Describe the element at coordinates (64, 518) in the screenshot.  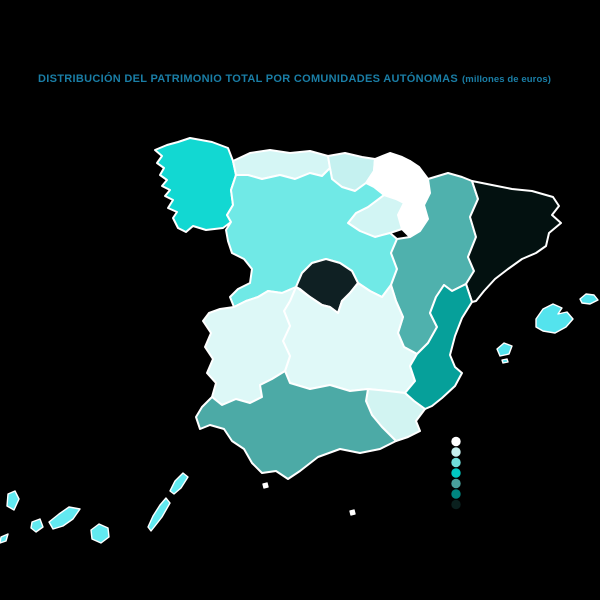
I see `region-canarias-tenerife` at that location.